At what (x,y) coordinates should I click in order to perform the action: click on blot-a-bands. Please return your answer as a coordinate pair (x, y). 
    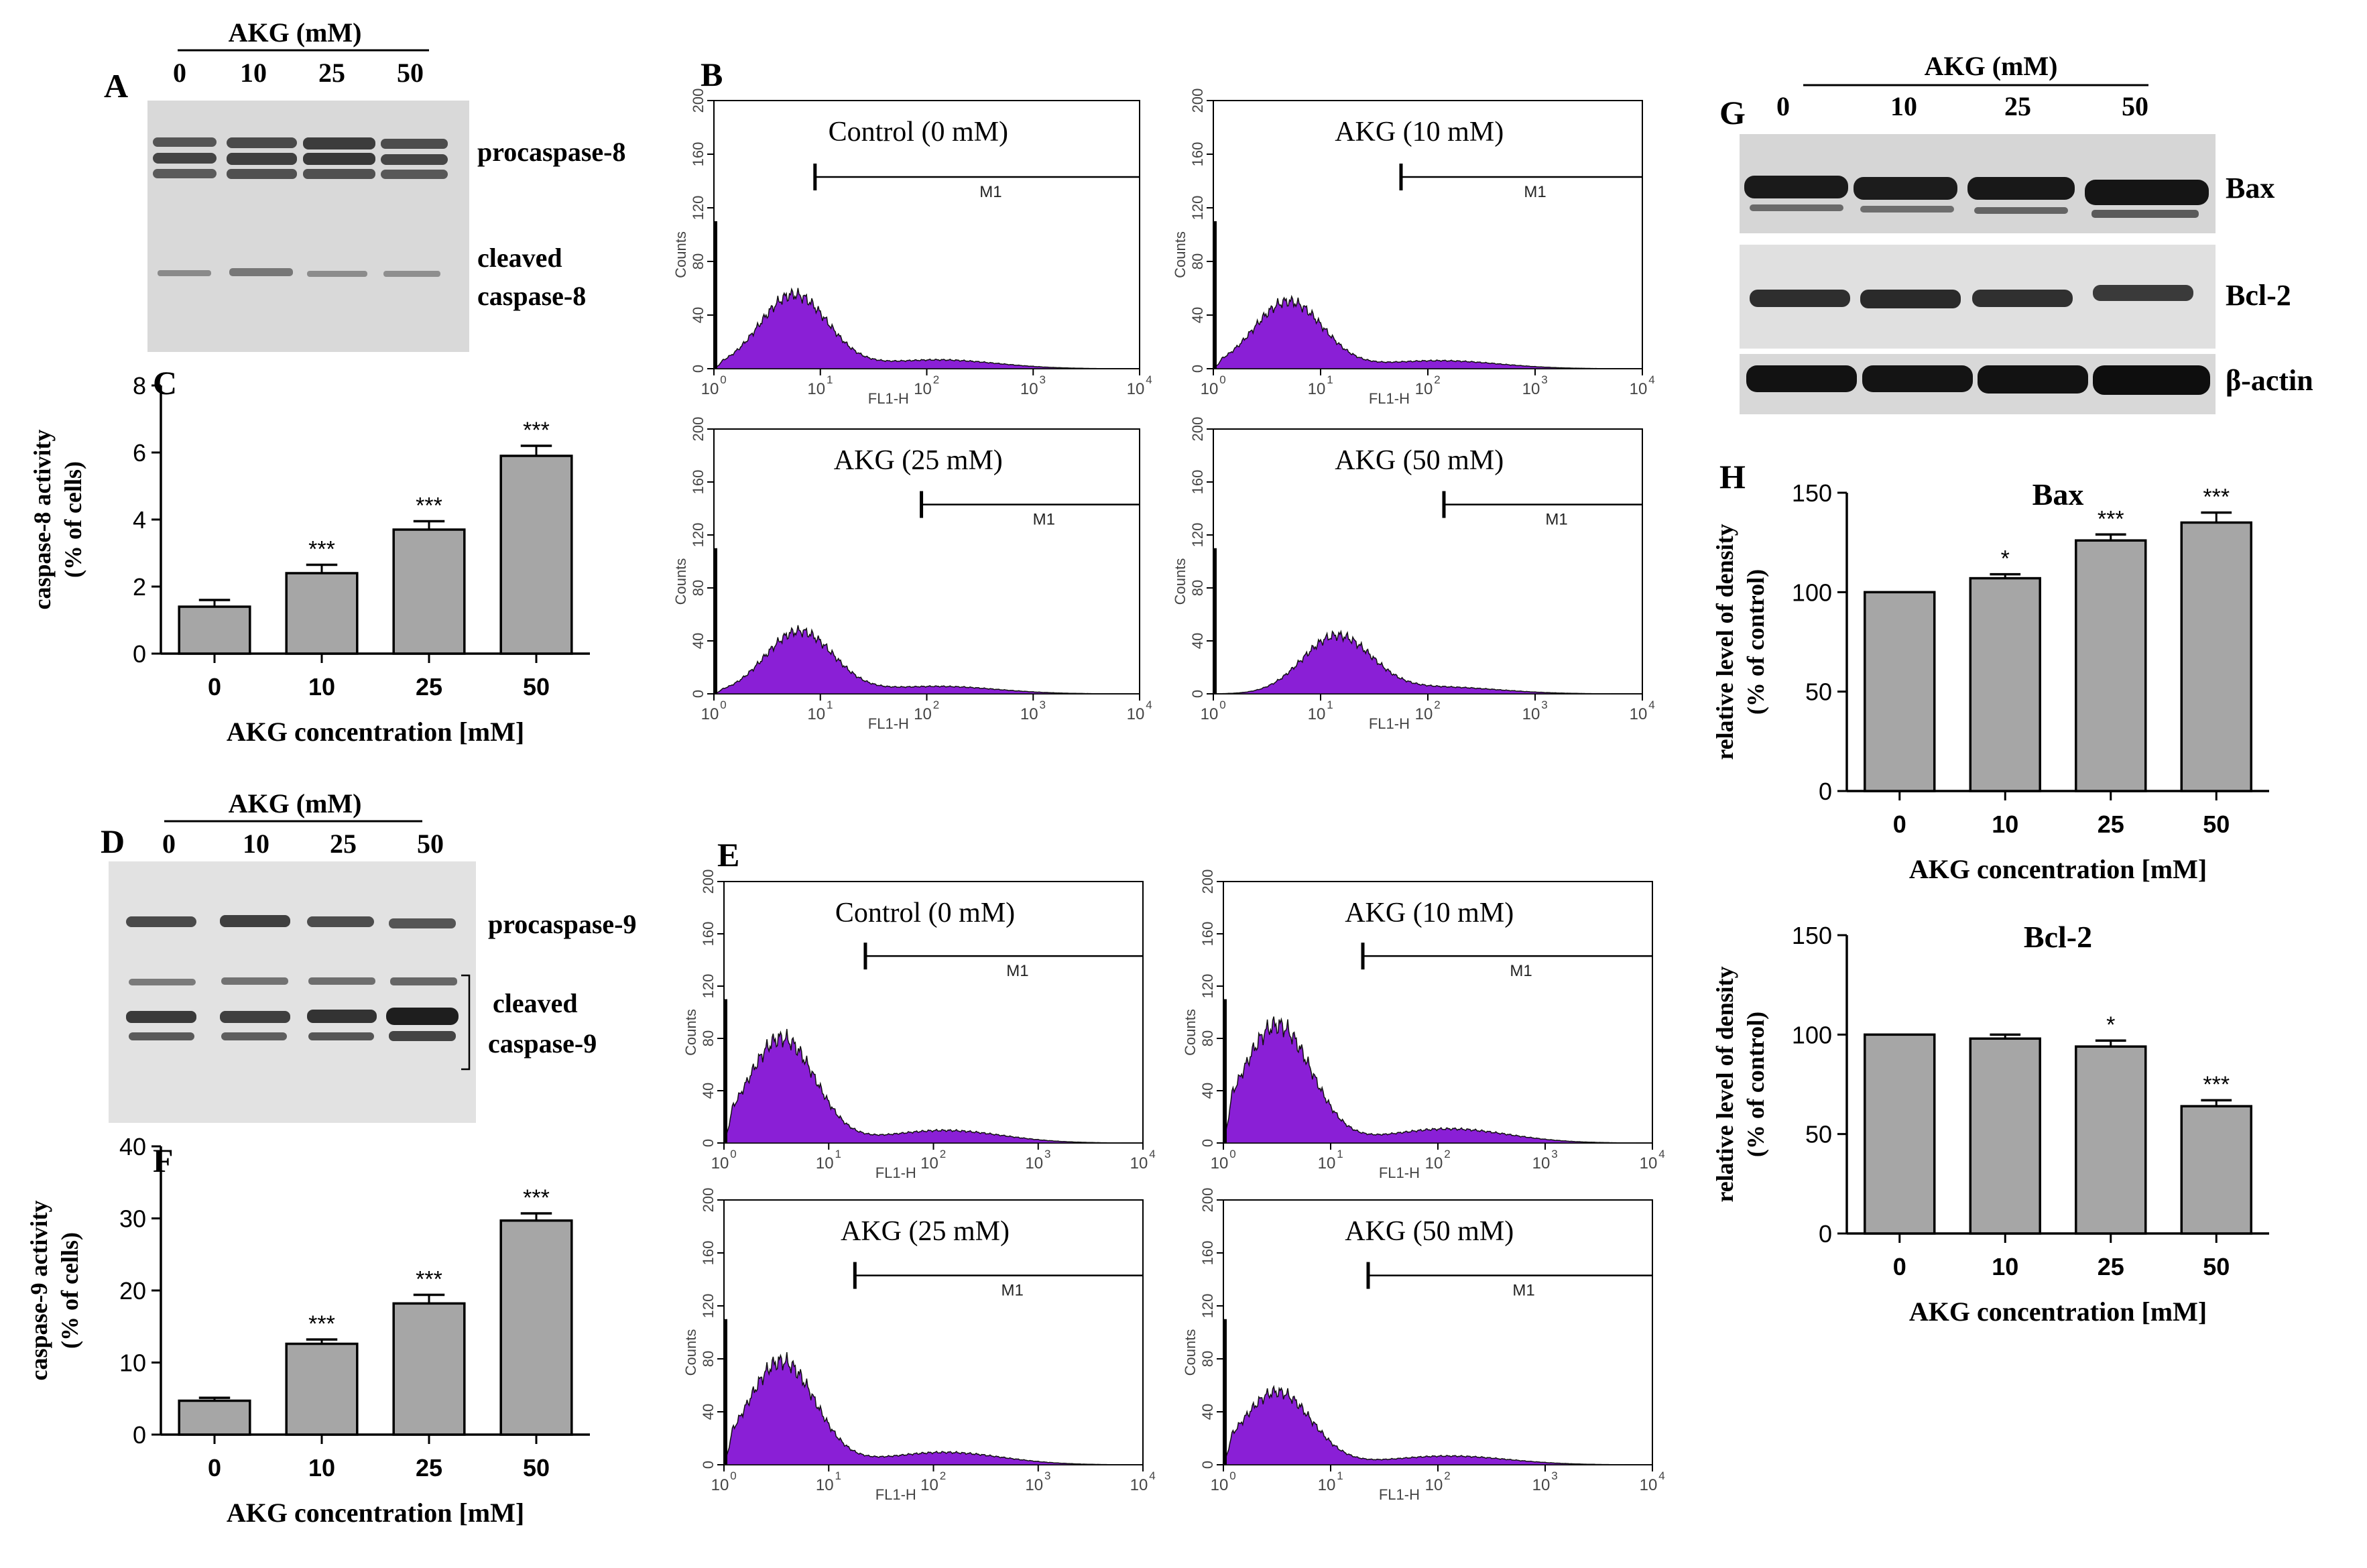
    Looking at the image, I should click on (300, 207).